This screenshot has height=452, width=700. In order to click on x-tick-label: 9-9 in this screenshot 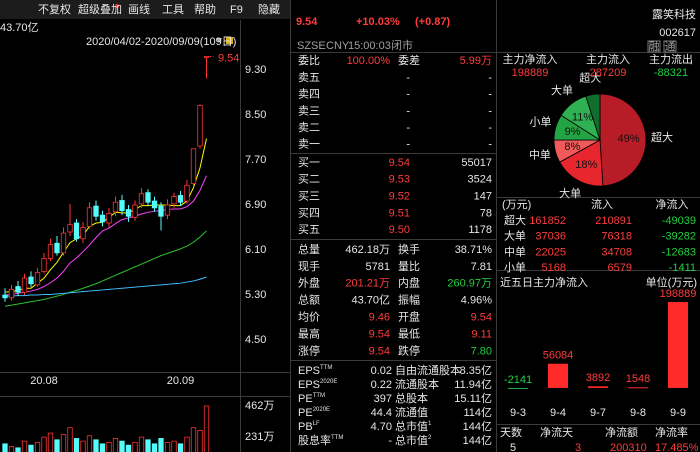, I will do `click(678, 413)`.